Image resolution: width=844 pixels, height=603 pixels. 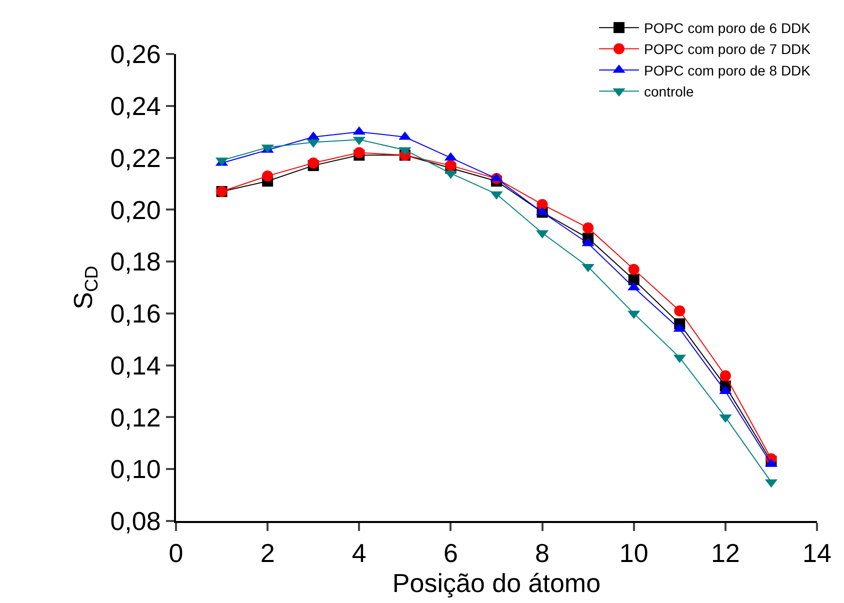 What do you see at coordinates (725, 553) in the screenshot?
I see `x-tick-label: 12` at bounding box center [725, 553].